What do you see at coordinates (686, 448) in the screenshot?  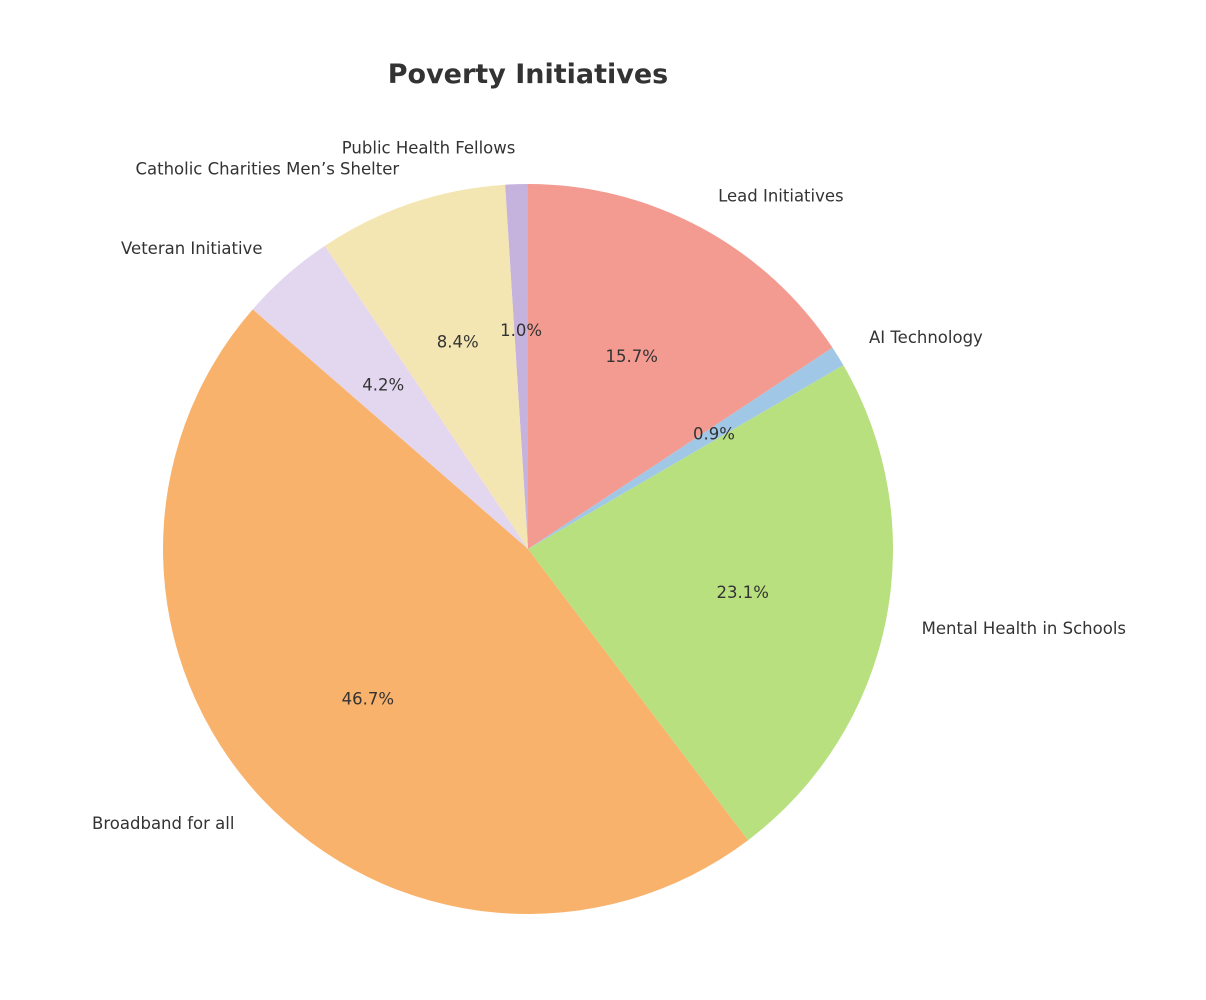 I see `pie-slice-ai-technology` at bounding box center [686, 448].